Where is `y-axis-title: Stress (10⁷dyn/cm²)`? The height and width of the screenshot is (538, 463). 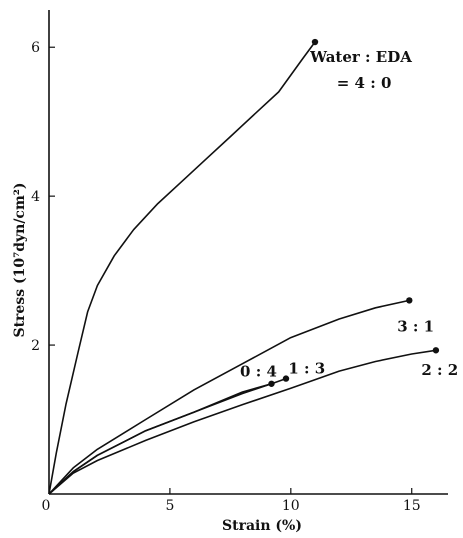 y-axis-title: Stress (10⁷dyn/cm²) is located at coordinates (20, 259).